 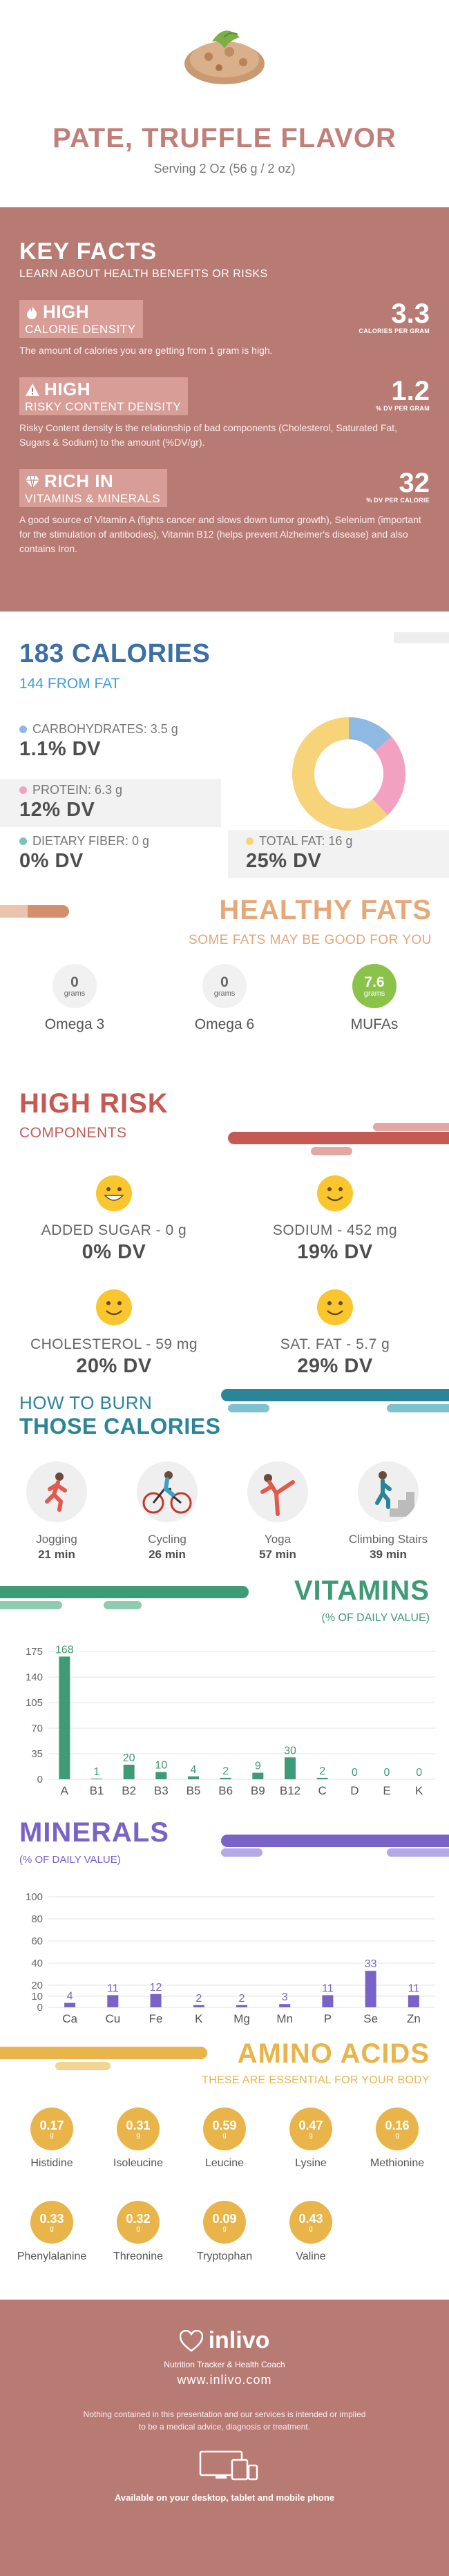 I want to click on macro-dv: 0% DV, so click(x=52, y=861).